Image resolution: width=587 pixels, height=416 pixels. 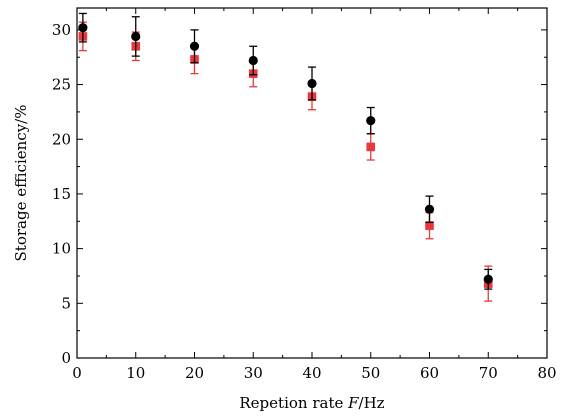 What do you see at coordinates (66, 358) in the screenshot?
I see `y-tick-label: 0` at bounding box center [66, 358].